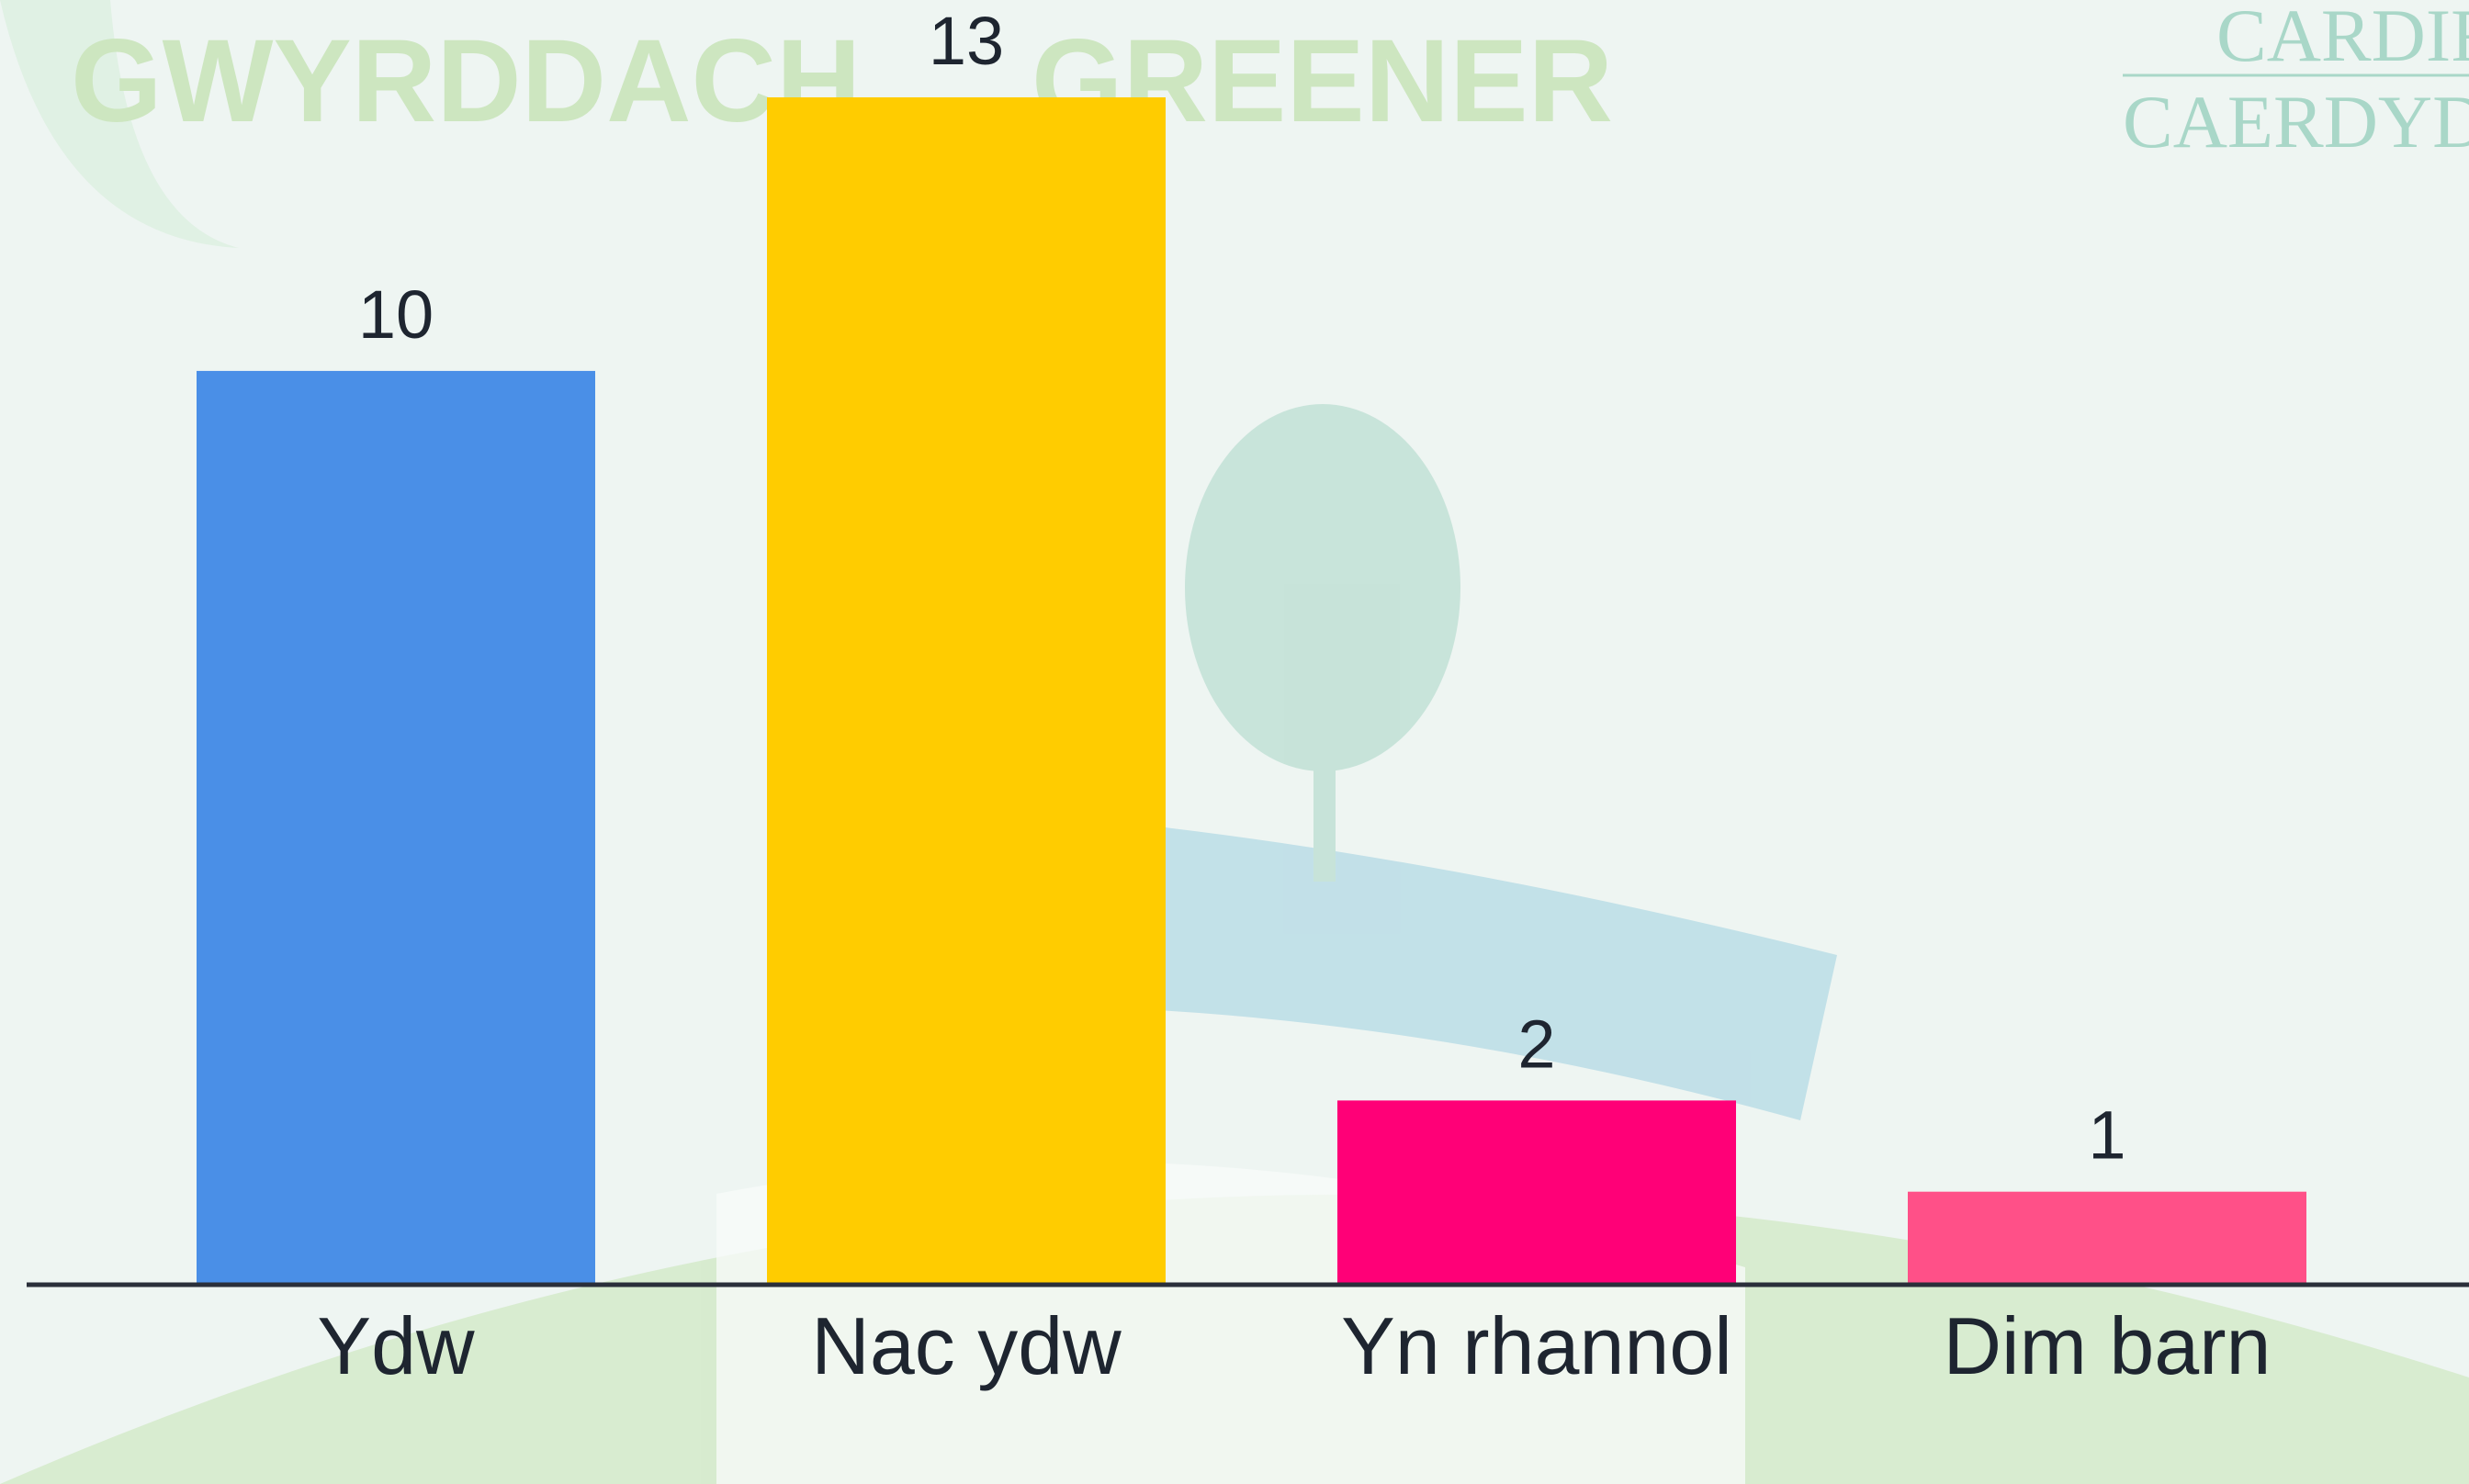 The height and width of the screenshot is (1484, 2469). I want to click on x-tick-label: Ydw, so click(396, 1346).